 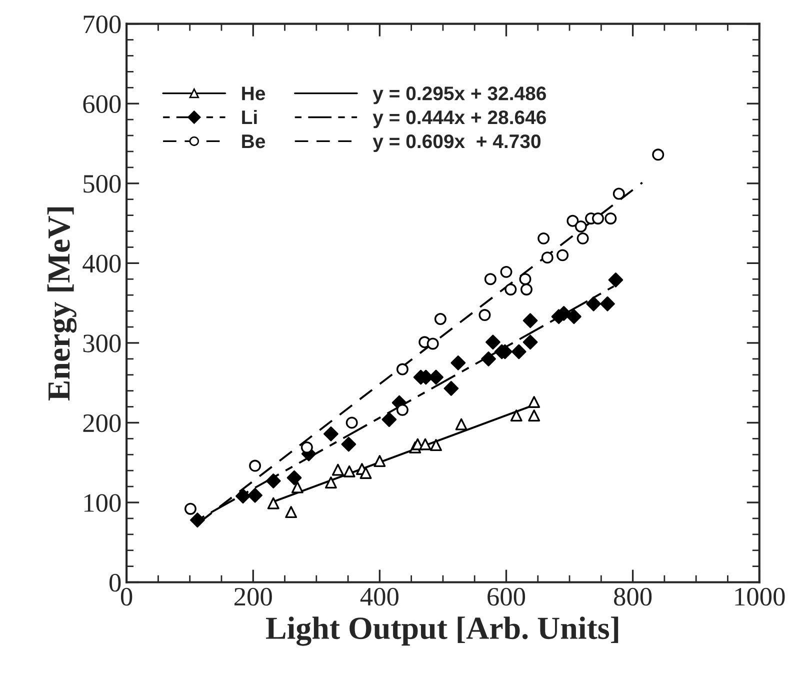 What do you see at coordinates (102, 343) in the screenshot?
I see `y-tick-label: 300` at bounding box center [102, 343].